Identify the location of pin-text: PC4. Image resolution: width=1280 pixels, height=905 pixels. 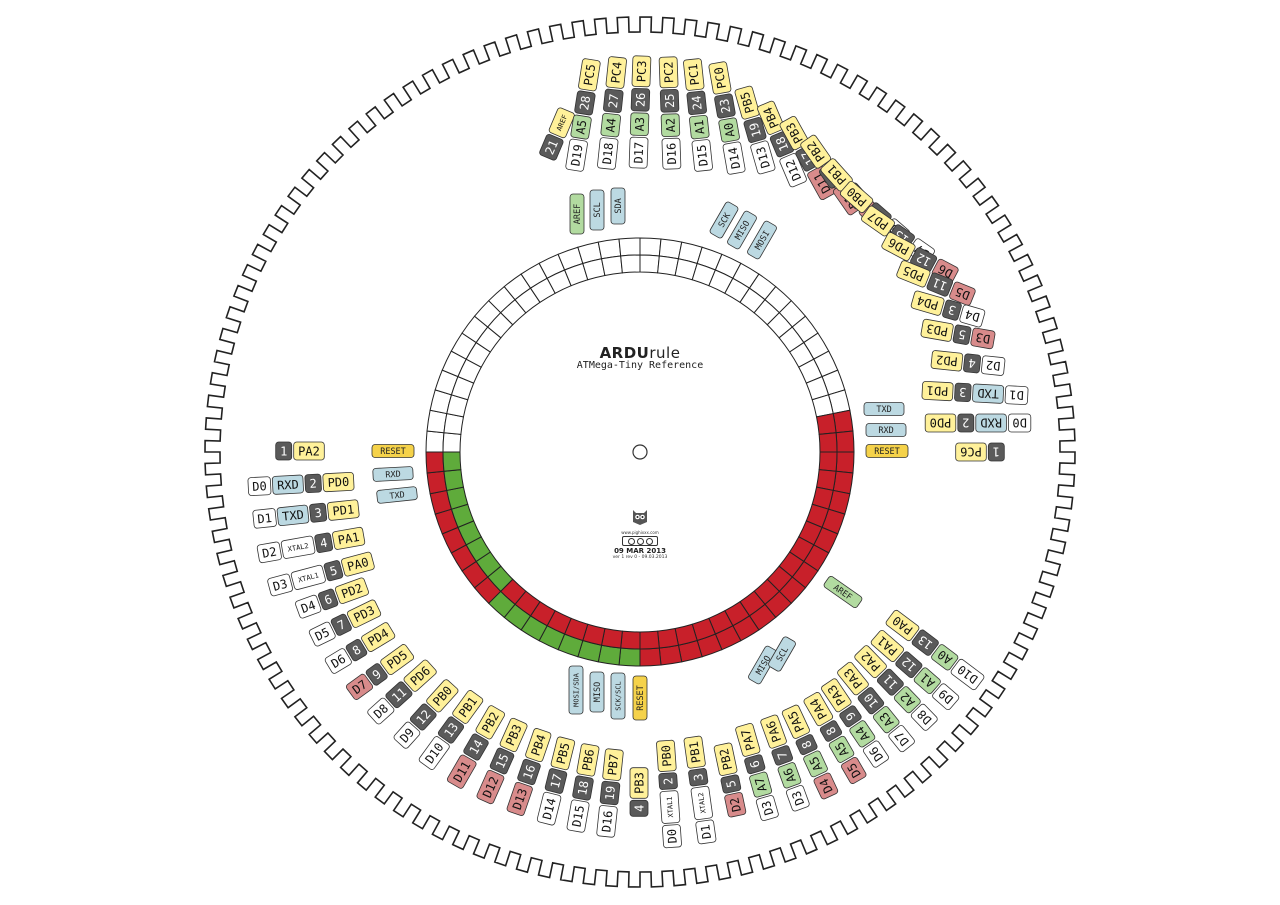
(616, 72).